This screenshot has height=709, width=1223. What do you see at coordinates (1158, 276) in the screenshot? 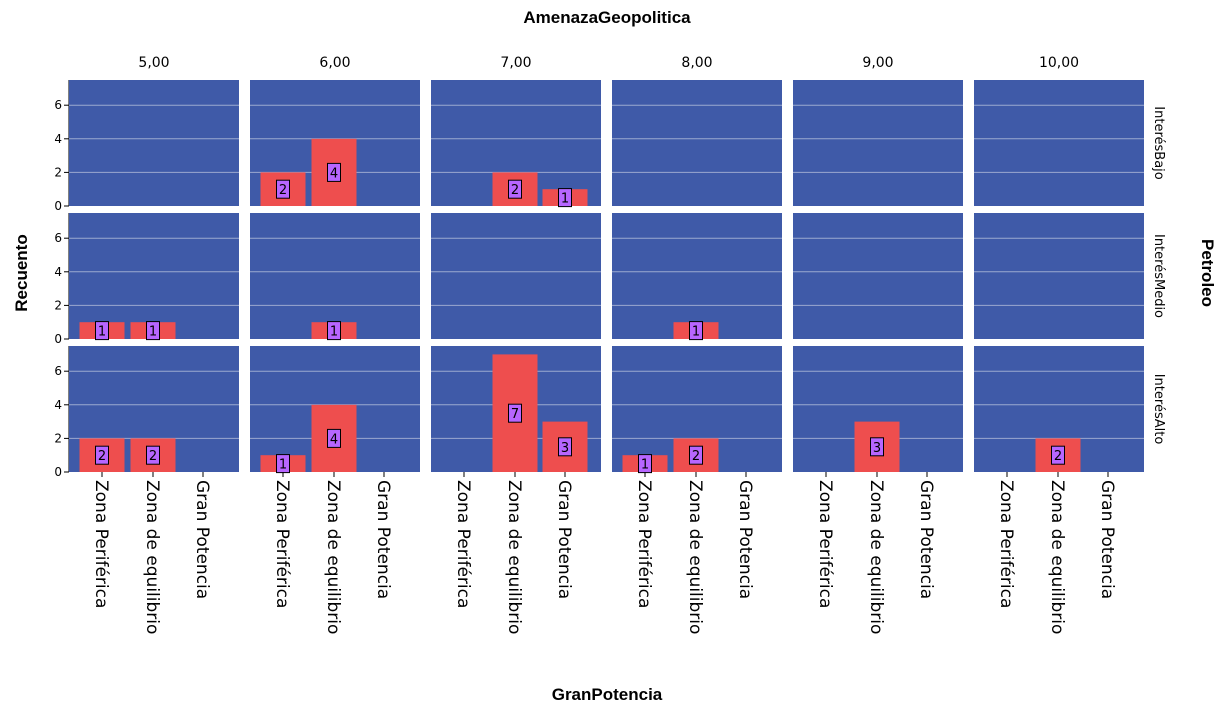
I see `row-header-label: InterésMedio` at bounding box center [1158, 276].